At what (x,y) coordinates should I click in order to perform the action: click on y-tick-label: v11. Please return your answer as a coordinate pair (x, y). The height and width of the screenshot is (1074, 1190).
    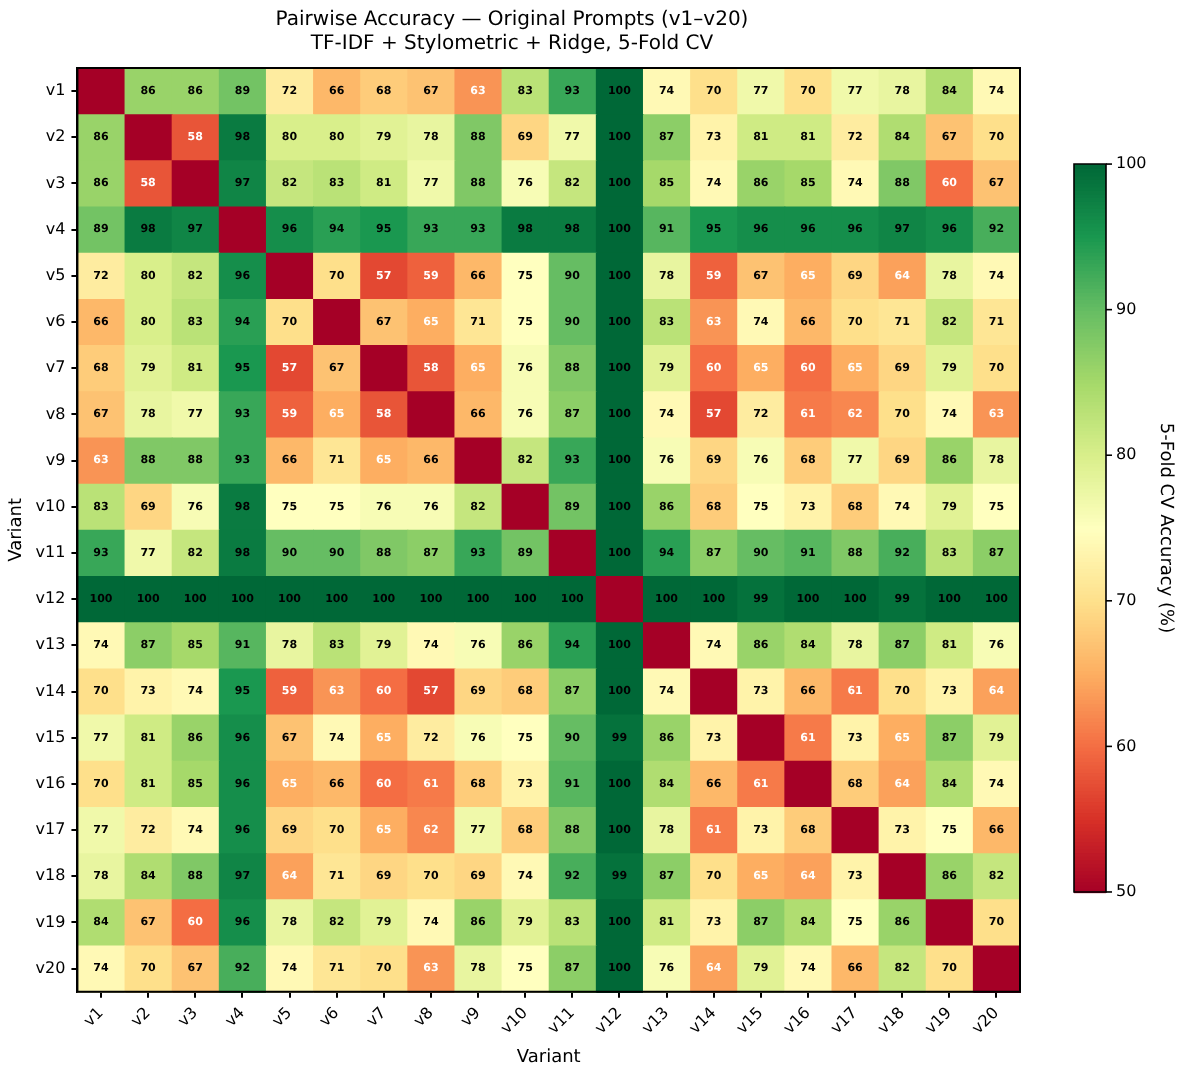
    Looking at the image, I should click on (50, 552).